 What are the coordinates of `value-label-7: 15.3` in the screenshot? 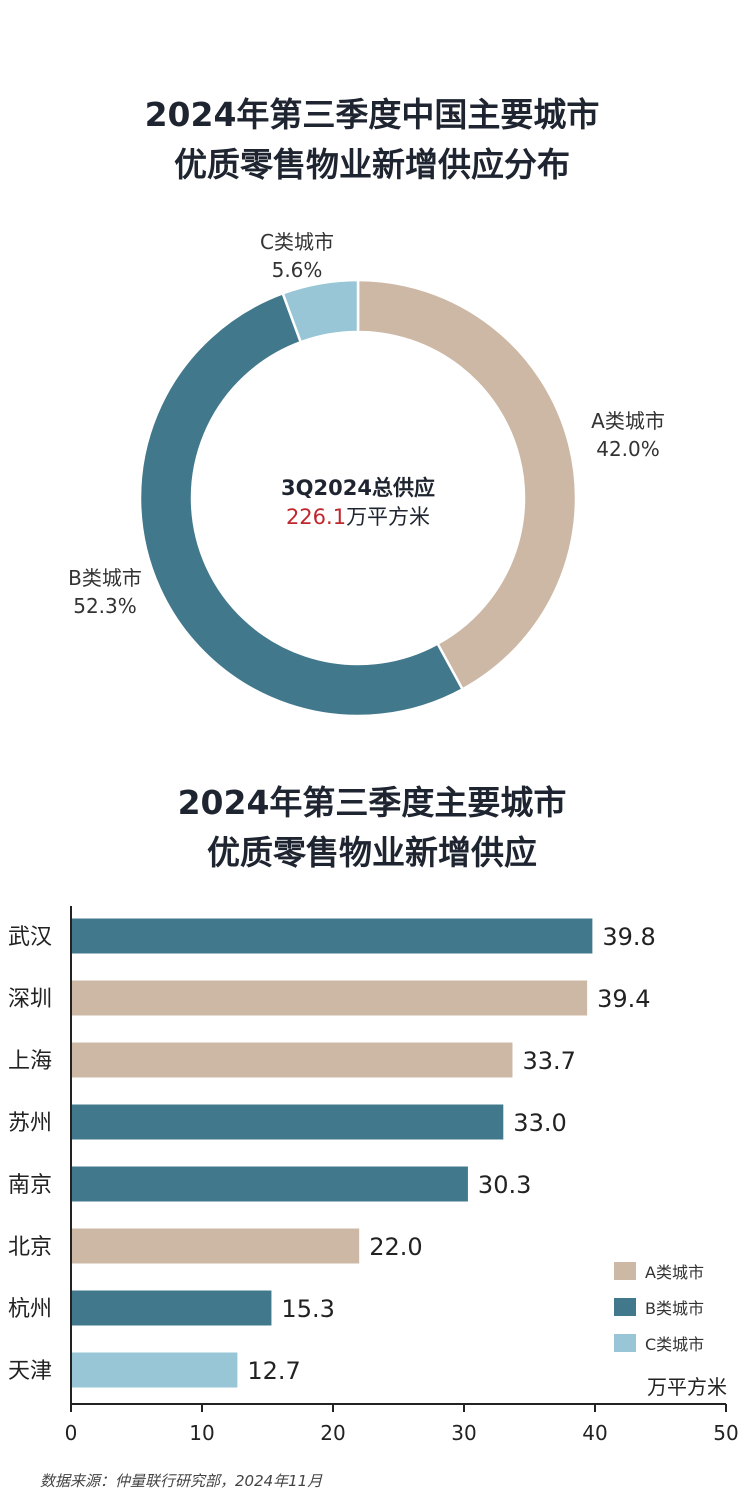 It's located at (307, 1309).